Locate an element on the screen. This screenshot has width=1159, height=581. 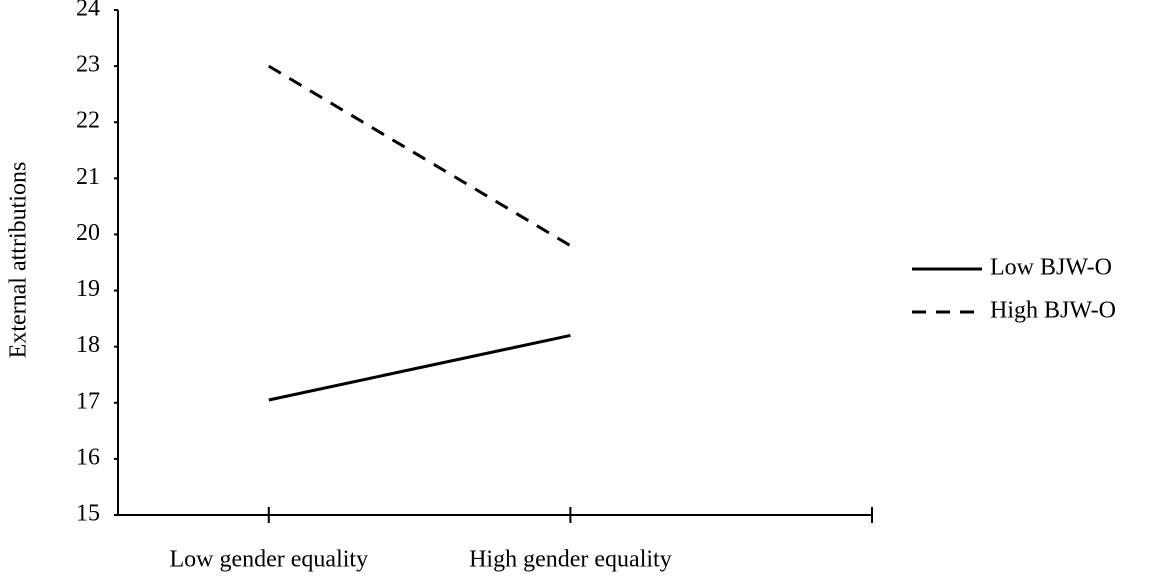
legend-label: Low BJW-O is located at coordinates (1051, 268).